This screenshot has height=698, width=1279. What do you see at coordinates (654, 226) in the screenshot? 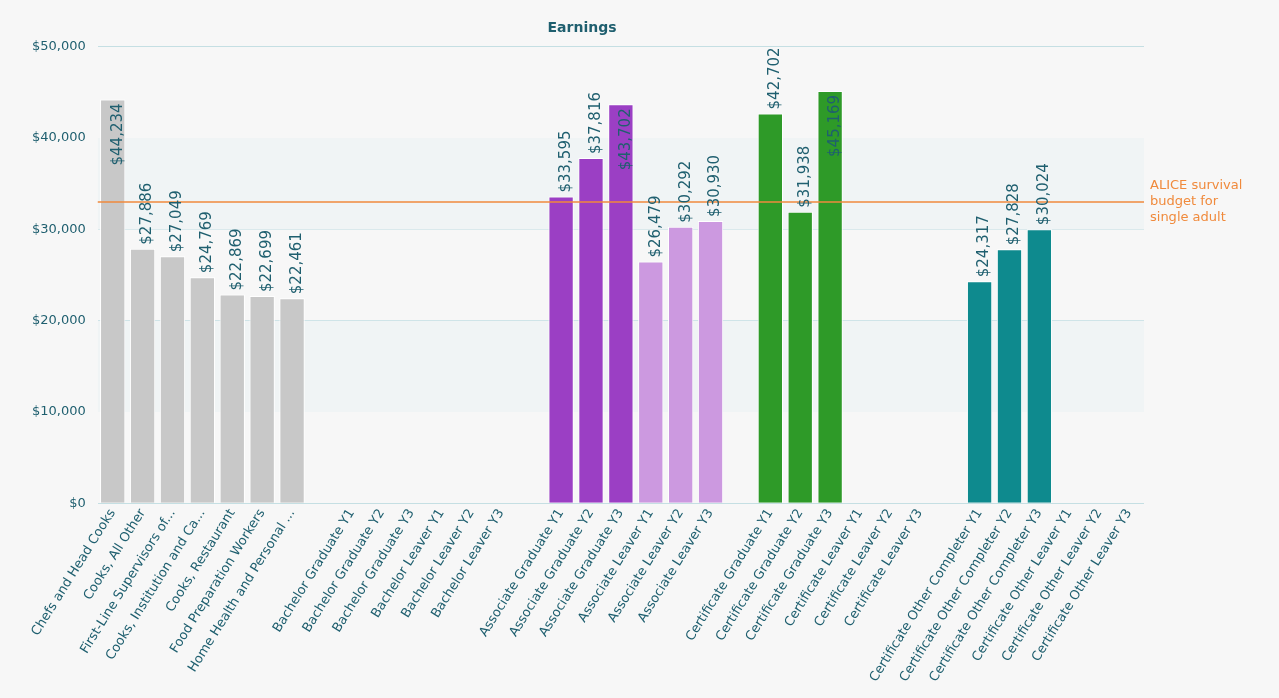
I see `data-label: $26,479` at bounding box center [654, 226].